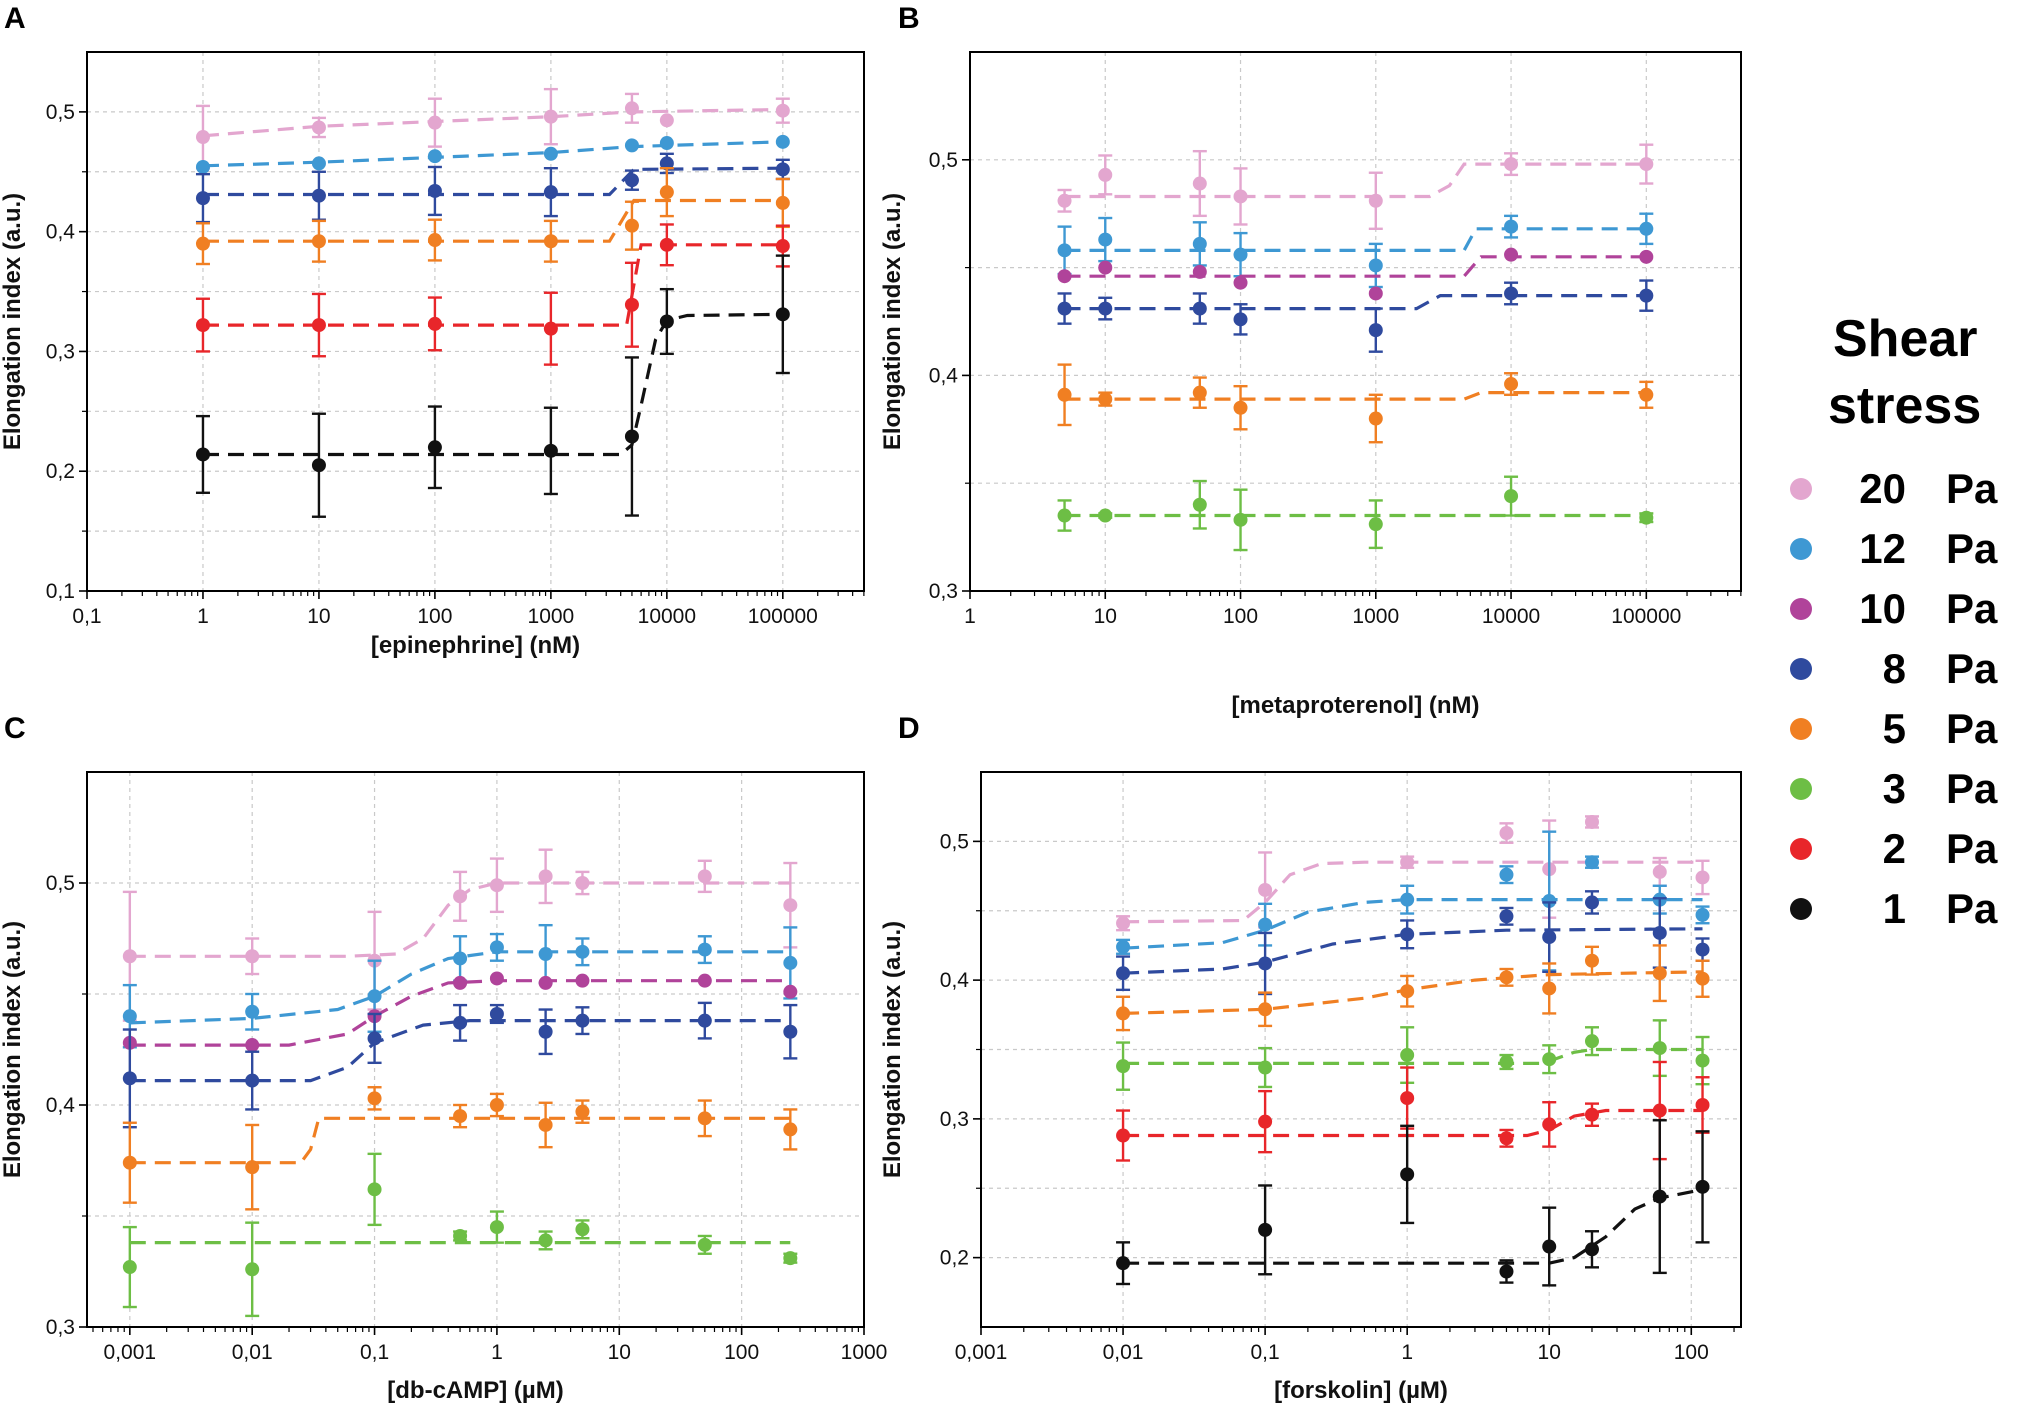  Describe the element at coordinates (460, 1065) in the screenshot. I see `series-8-pa` at that location.